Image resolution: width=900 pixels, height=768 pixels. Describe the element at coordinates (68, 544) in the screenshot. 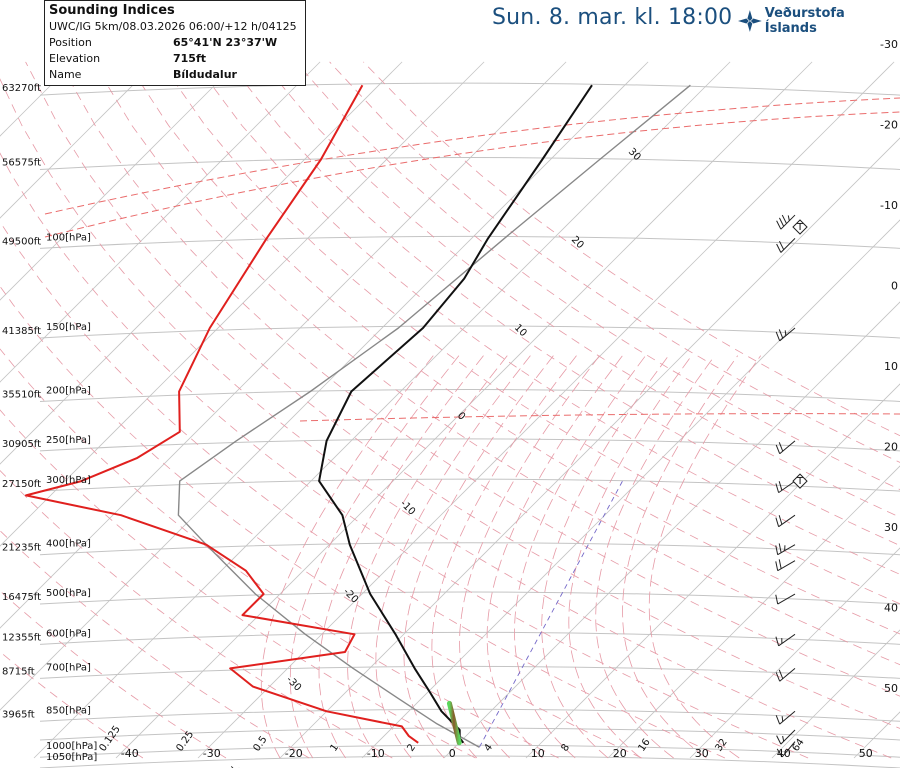

I see `pressure-label: 400[hPa]` at that location.